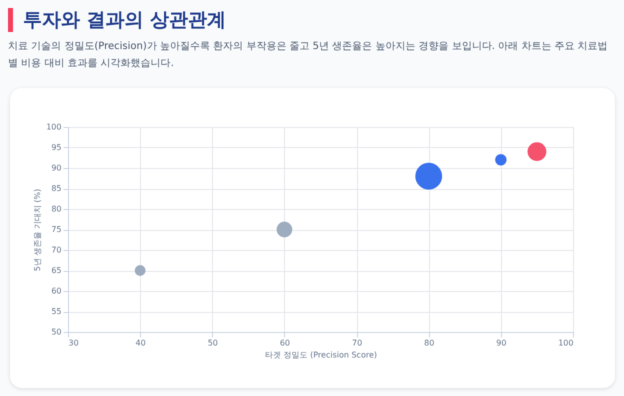 Image resolution: width=624 pixels, height=396 pixels. Describe the element at coordinates (56, 291) in the screenshot. I see `y-tick-label: 60` at that location.